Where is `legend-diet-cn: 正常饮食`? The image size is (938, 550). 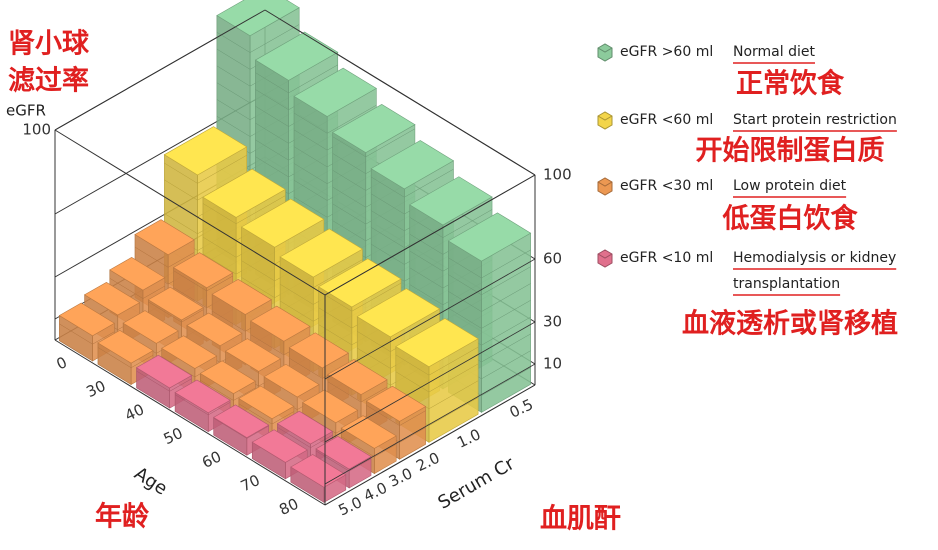 legend-diet-cn: 正常饮食 is located at coordinates (790, 84).